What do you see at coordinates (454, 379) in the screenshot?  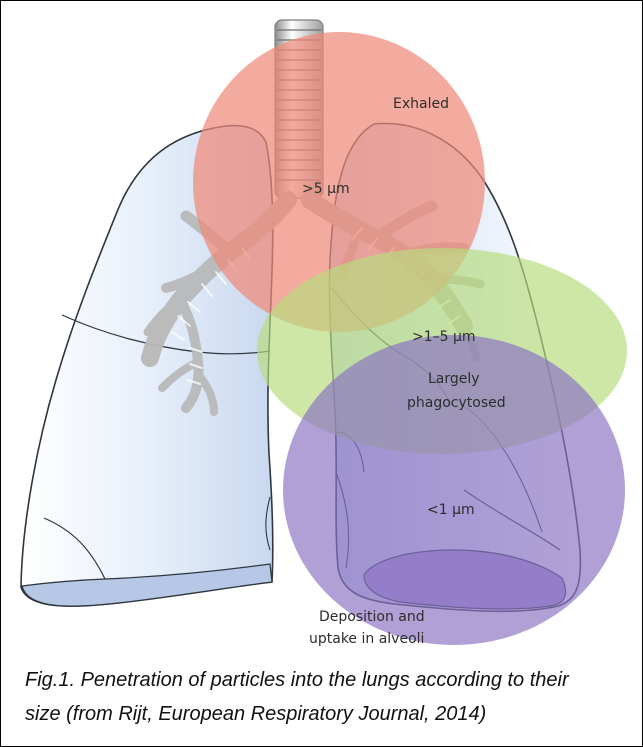 I see `largely-label: Largely` at bounding box center [454, 379].